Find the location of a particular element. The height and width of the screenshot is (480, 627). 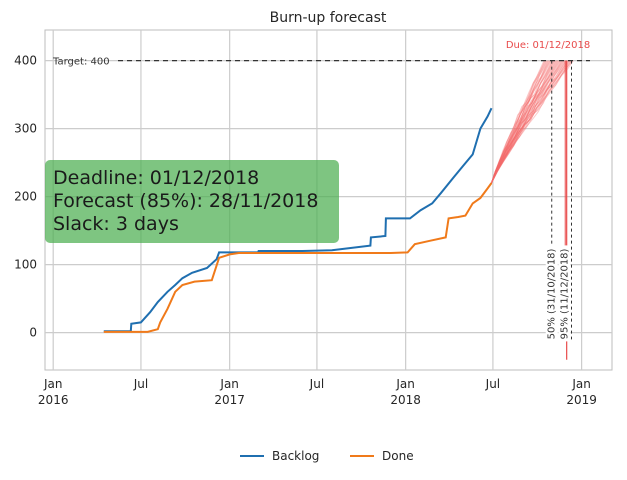

legend-label-backlog: Backlog is located at coordinates (295, 456).